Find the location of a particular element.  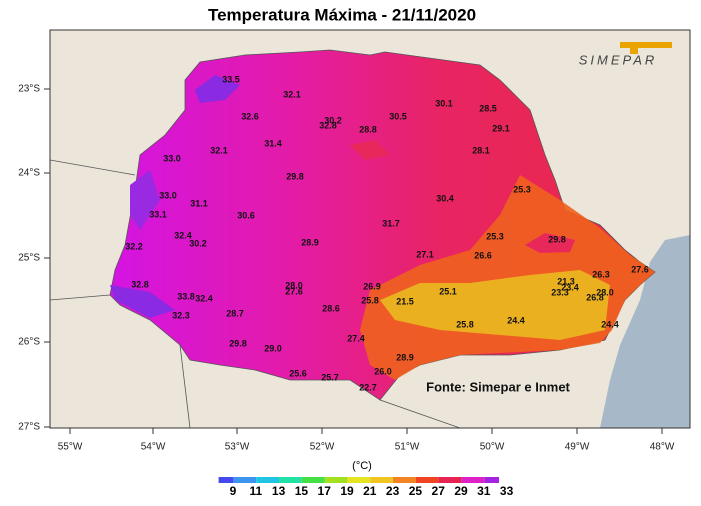

station-value: 31.7 is located at coordinates (391, 223).